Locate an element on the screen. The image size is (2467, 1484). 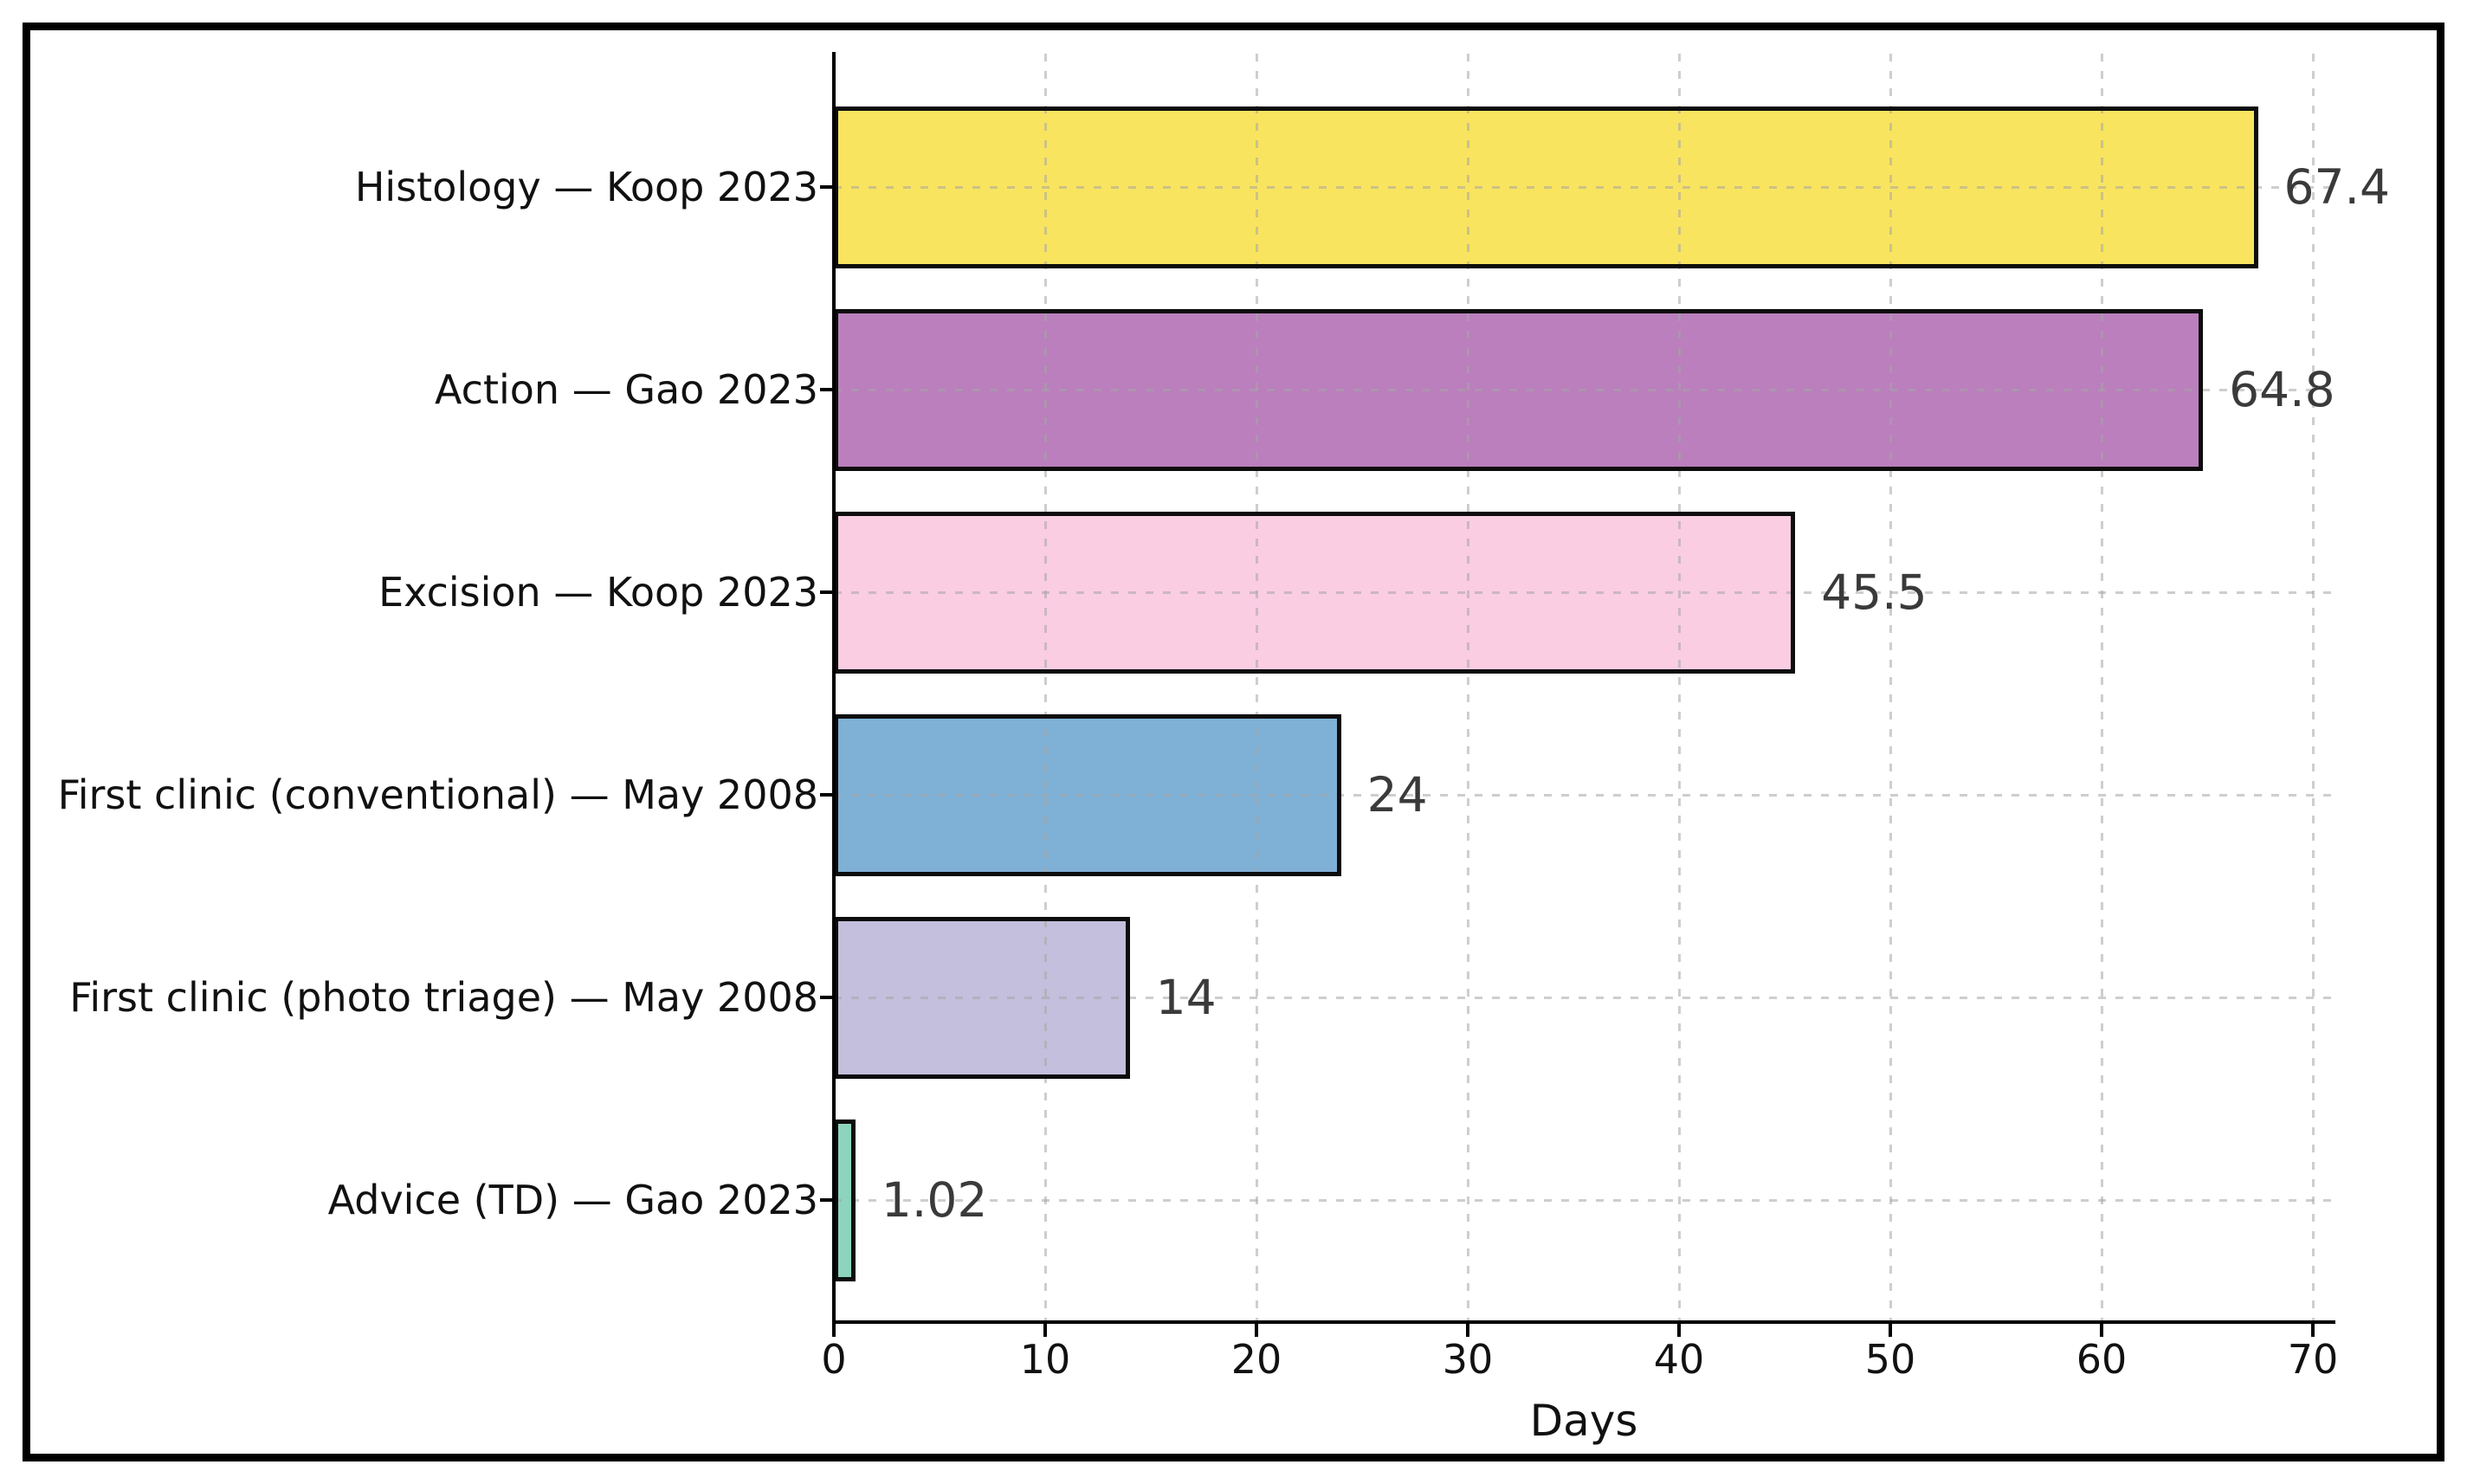
x-axis-title: Days is located at coordinates (1583, 1421).